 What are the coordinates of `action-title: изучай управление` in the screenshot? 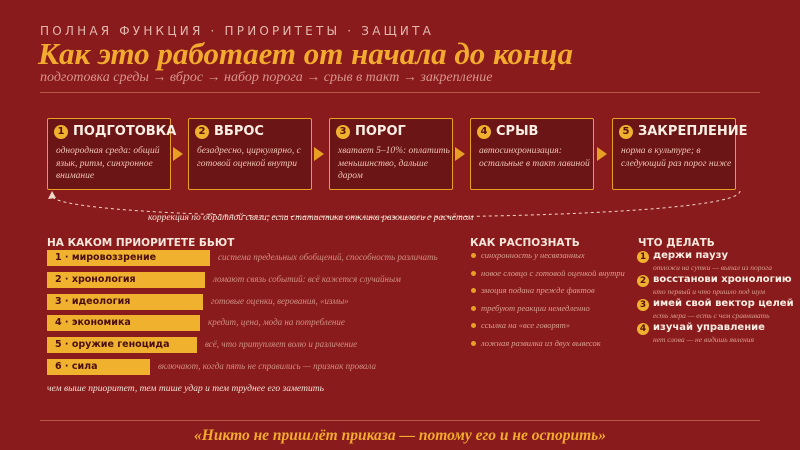 It's located at (709, 327).